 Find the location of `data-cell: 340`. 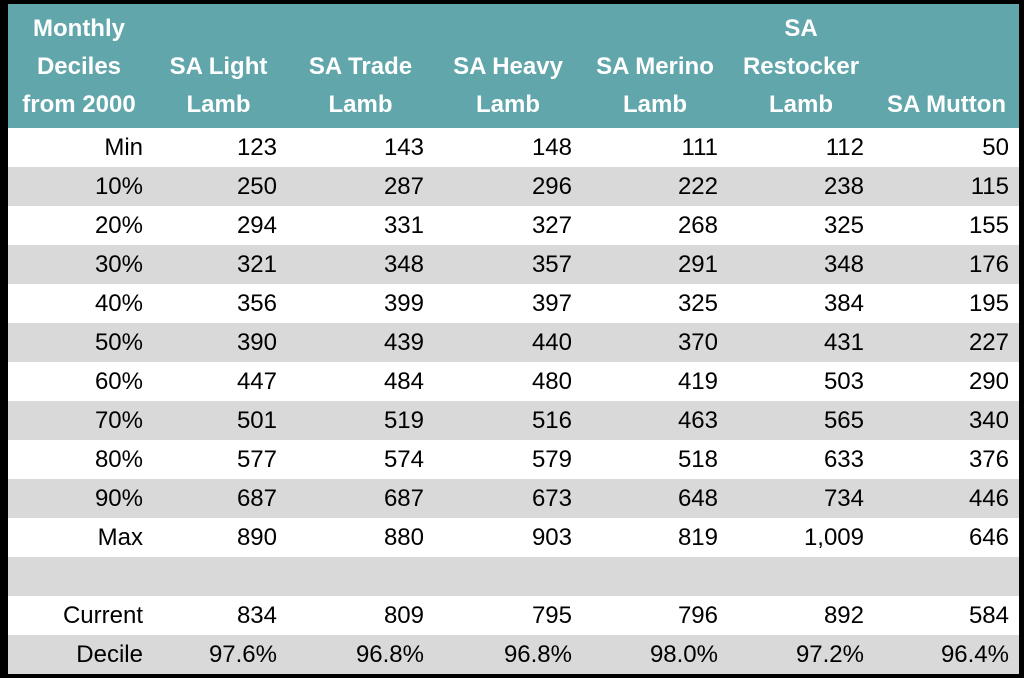

data-cell: 340 is located at coordinates (946, 420).